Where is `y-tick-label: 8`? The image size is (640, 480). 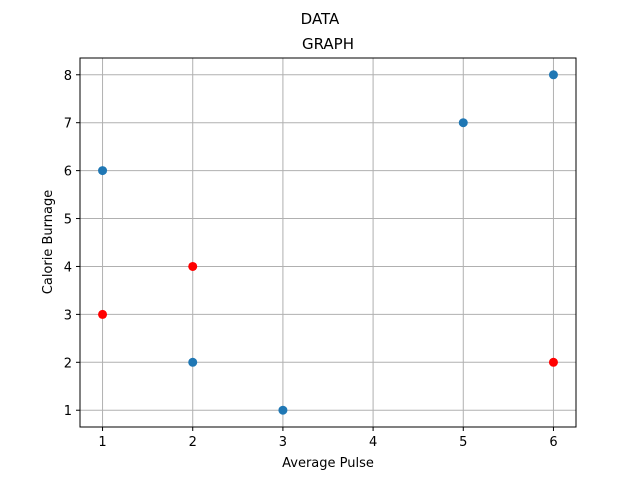
y-tick-label: 8 is located at coordinates (68, 76).